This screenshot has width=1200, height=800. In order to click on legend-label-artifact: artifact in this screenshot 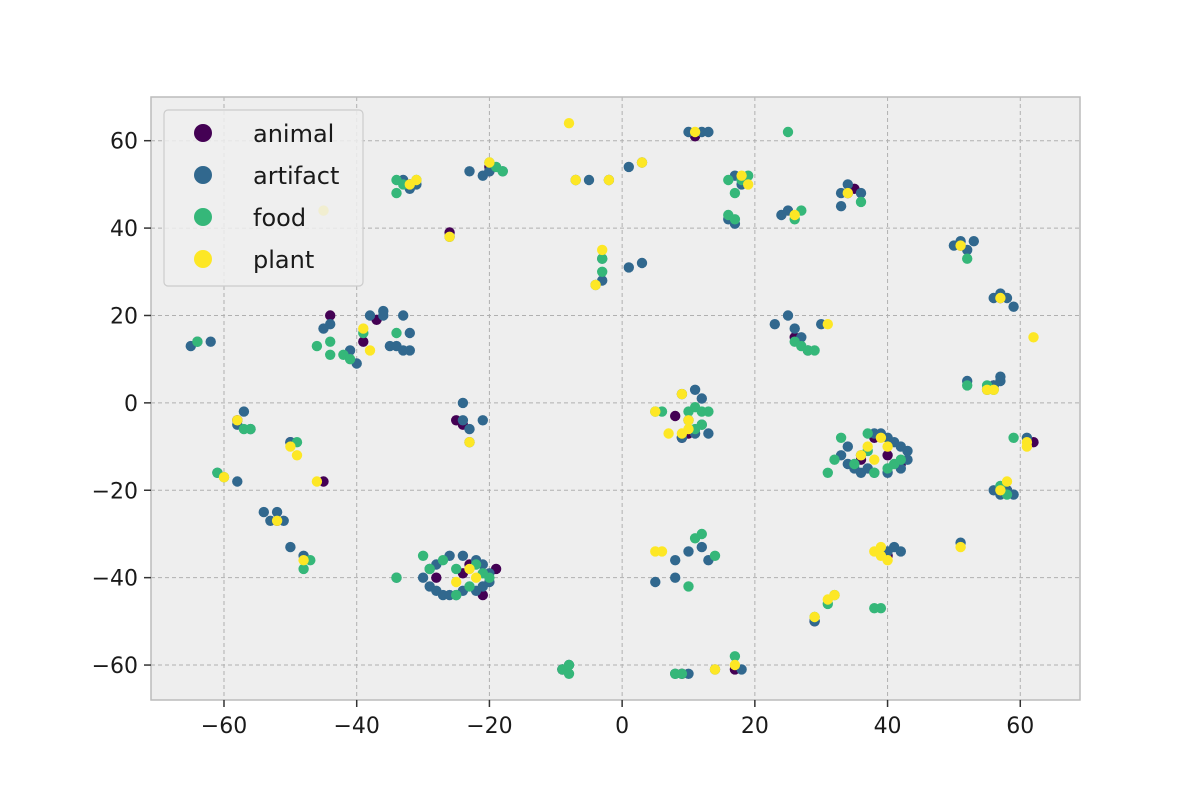, I will do `click(296, 176)`.